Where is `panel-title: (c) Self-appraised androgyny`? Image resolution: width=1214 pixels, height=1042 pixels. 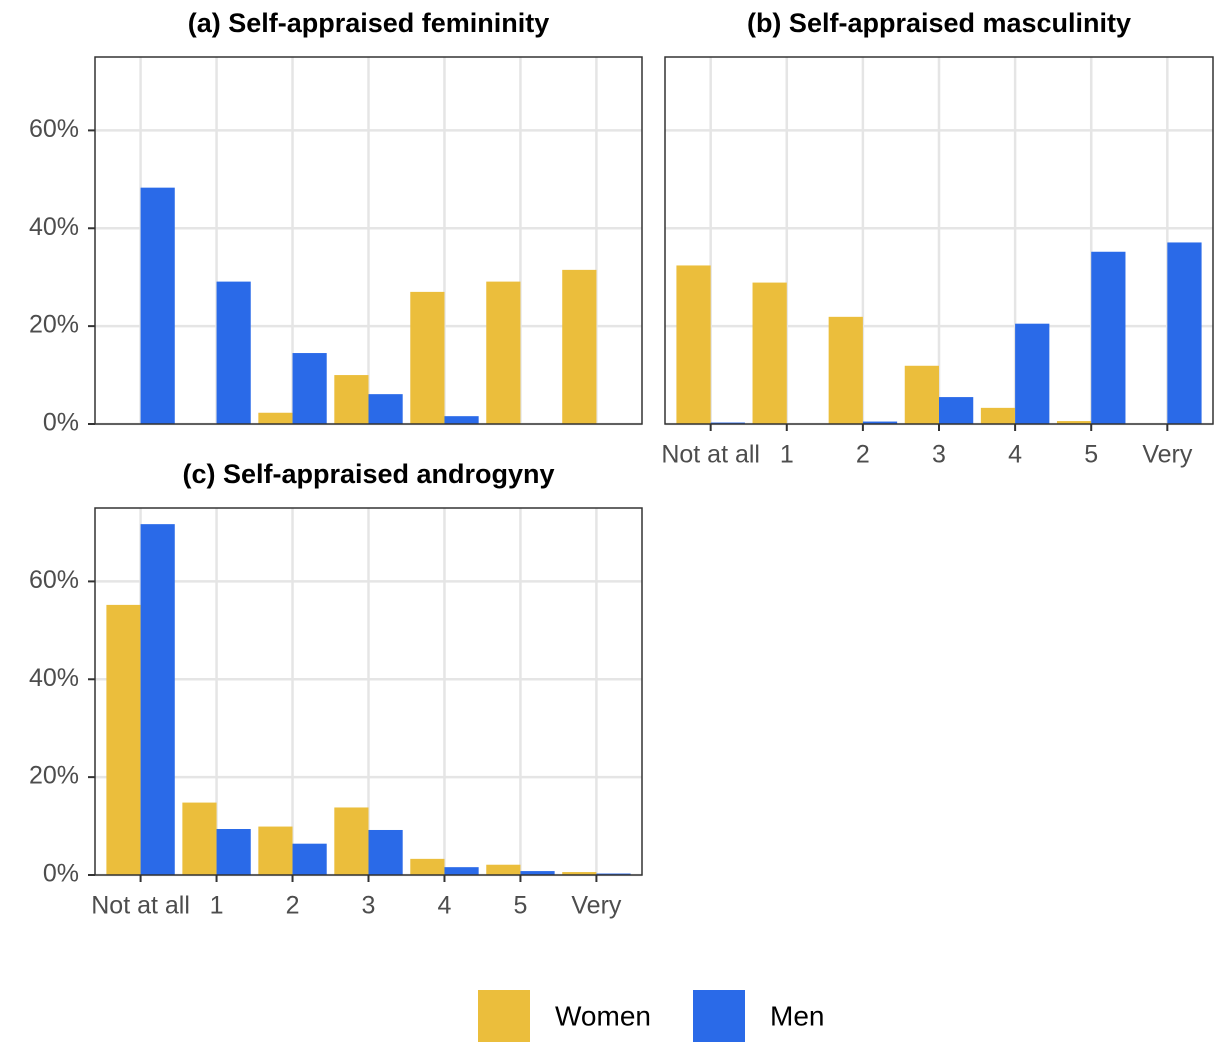 panel-title: (c) Self-appraised androgyny is located at coordinates (368, 474).